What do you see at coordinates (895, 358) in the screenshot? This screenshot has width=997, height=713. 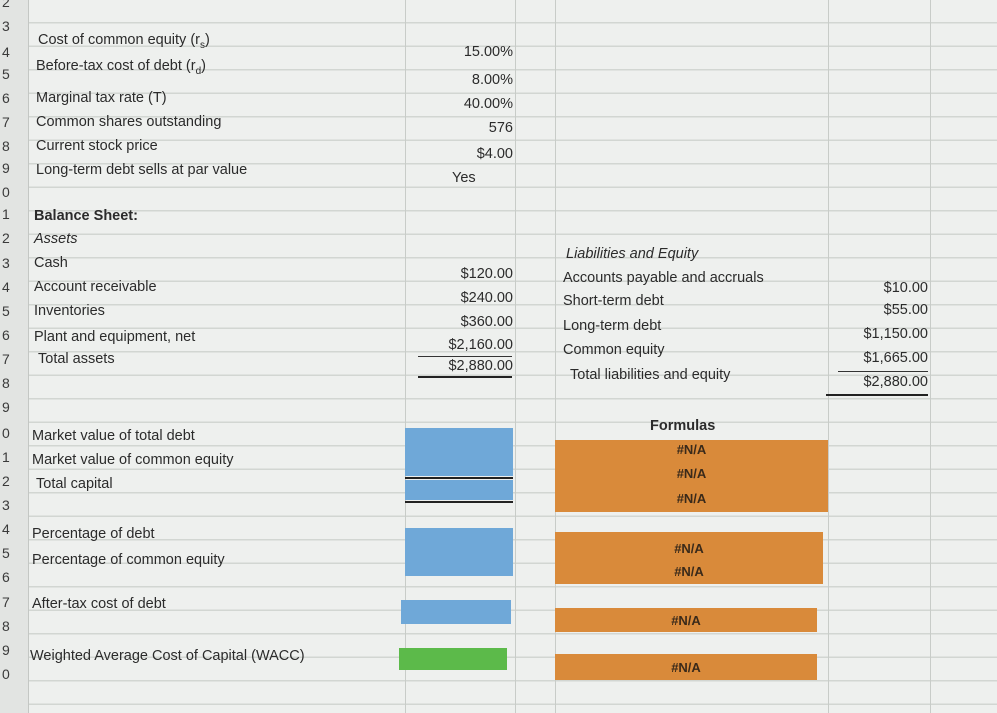 I see `liability-value: $1,665.00` at bounding box center [895, 358].